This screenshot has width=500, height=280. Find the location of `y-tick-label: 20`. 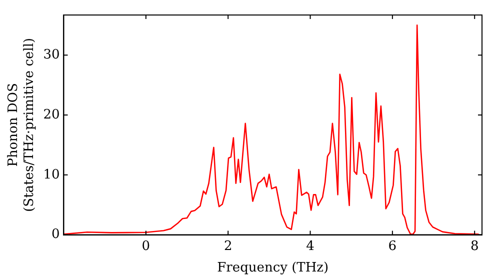

y-tick-label: 20 is located at coordinates (51, 114).